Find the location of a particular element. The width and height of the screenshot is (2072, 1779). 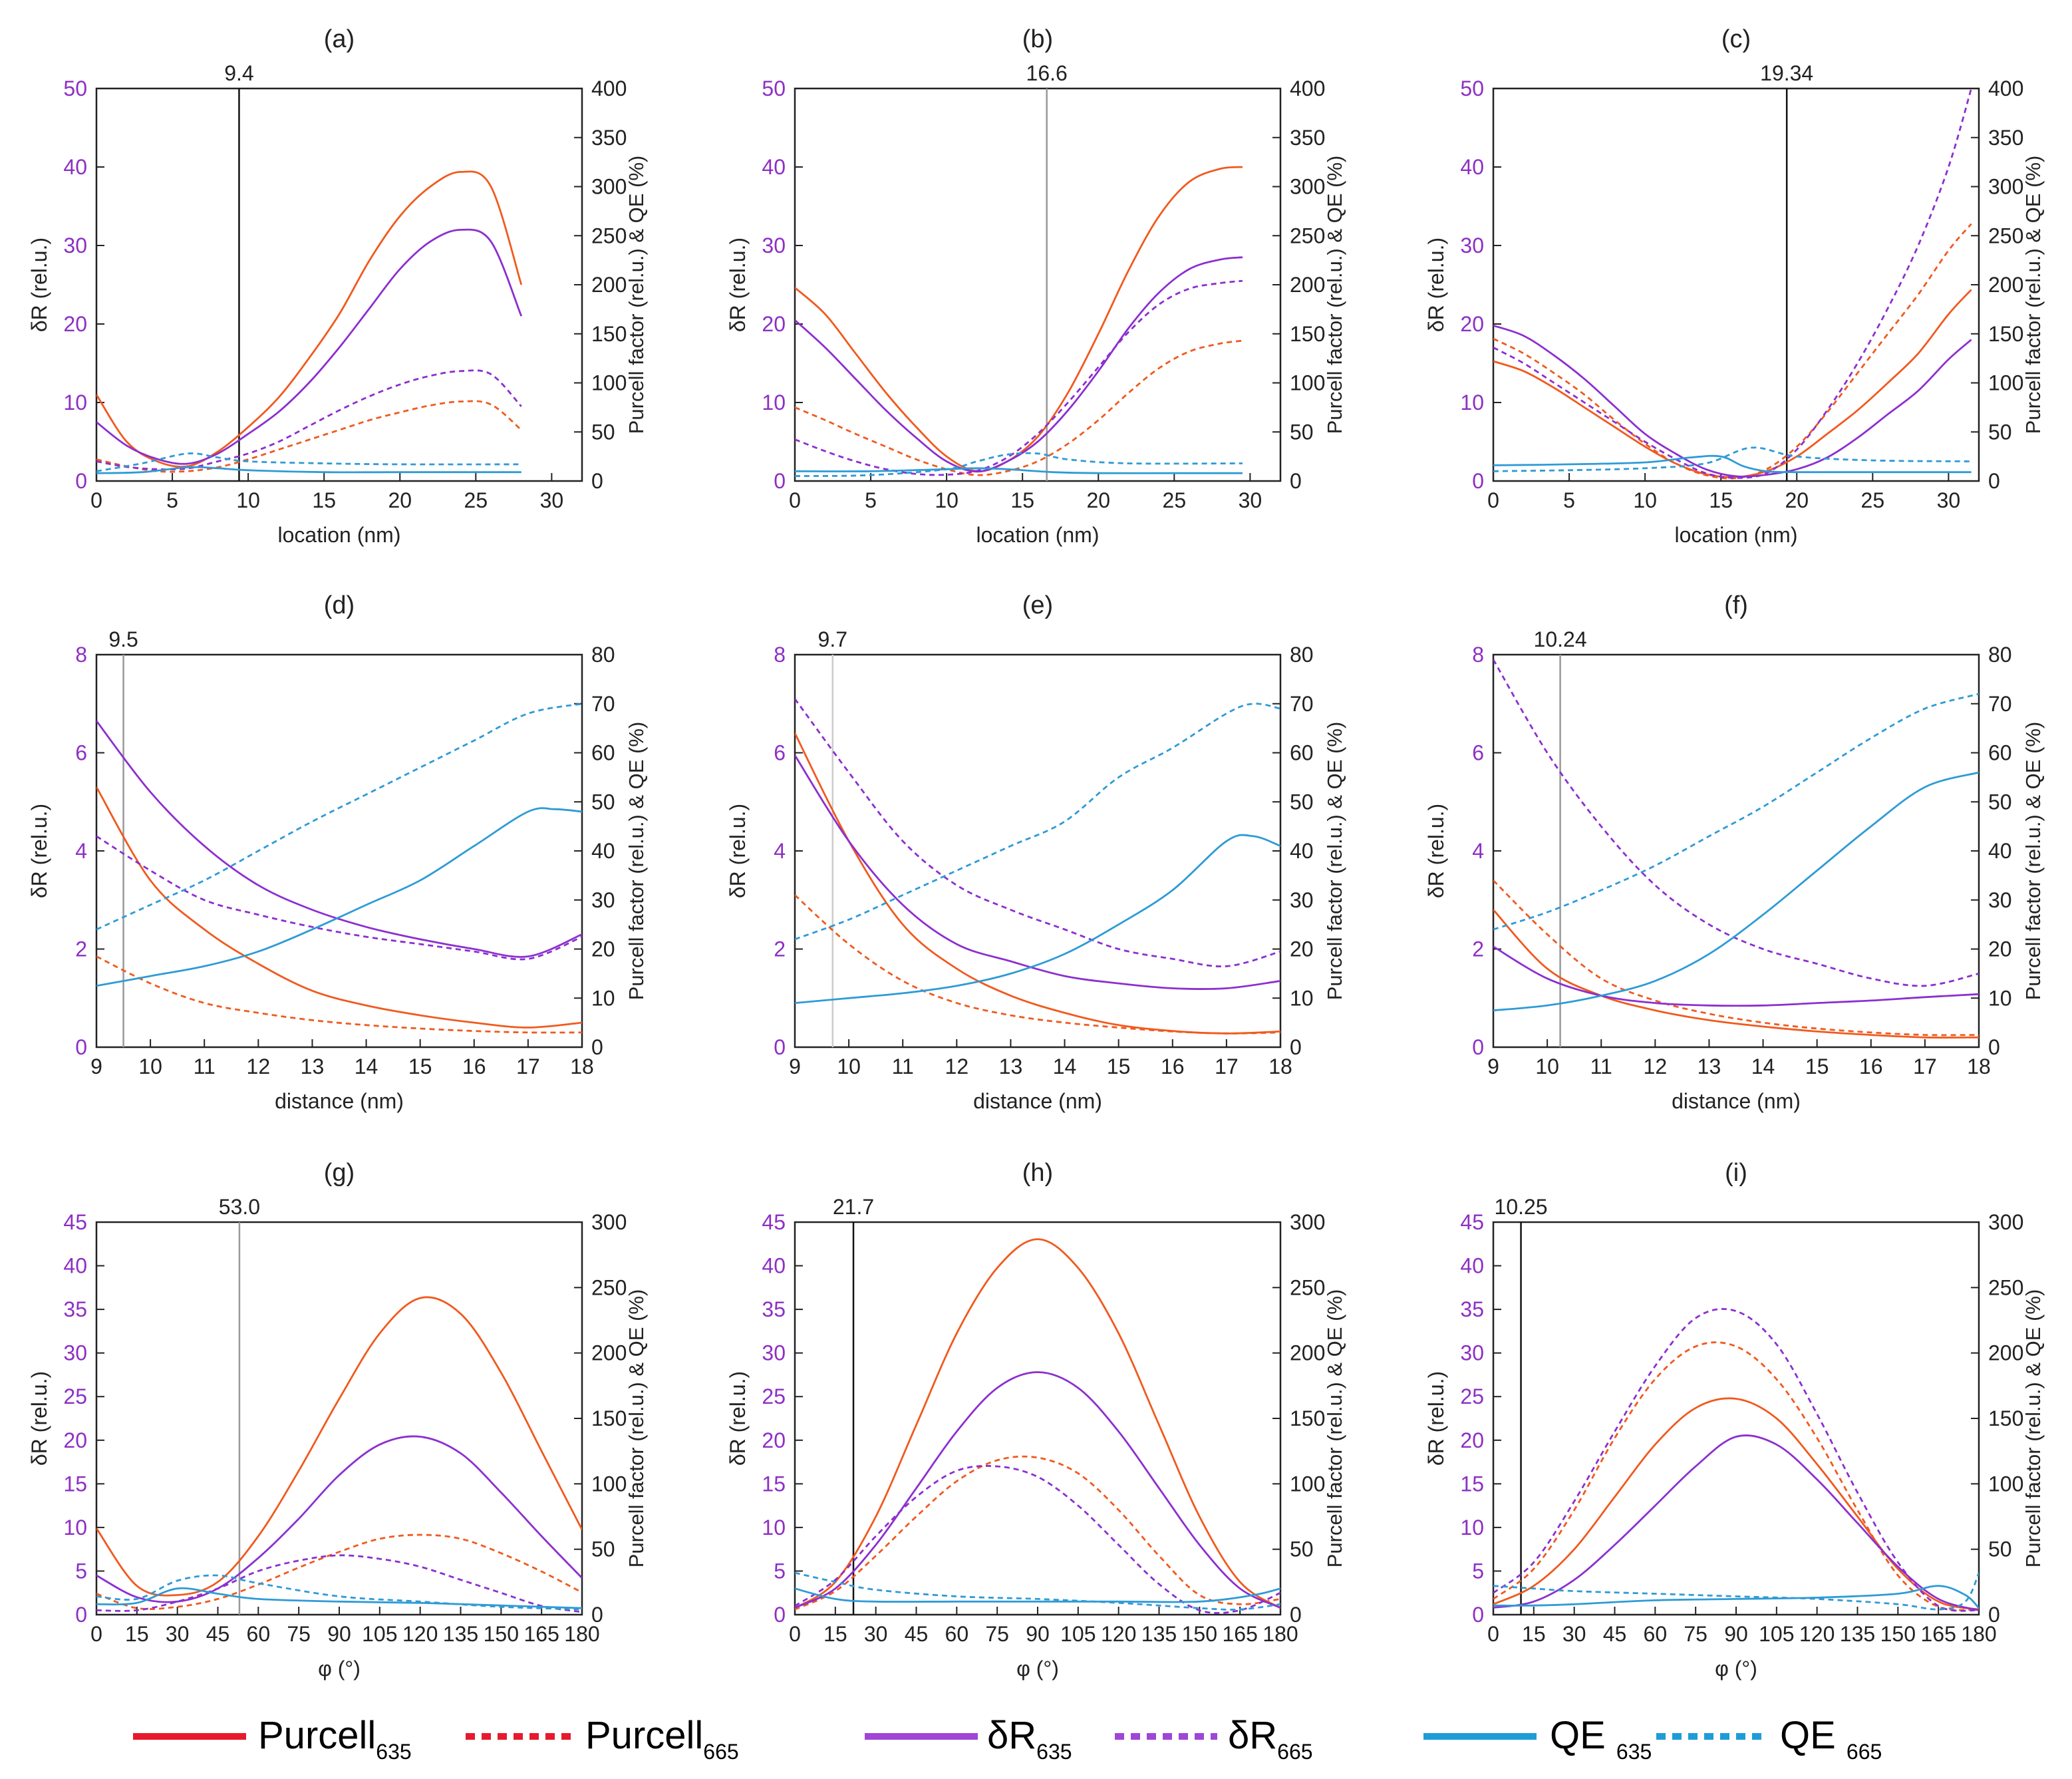

legend-label-qe-665: QE 665 is located at coordinates (1831, 1739).